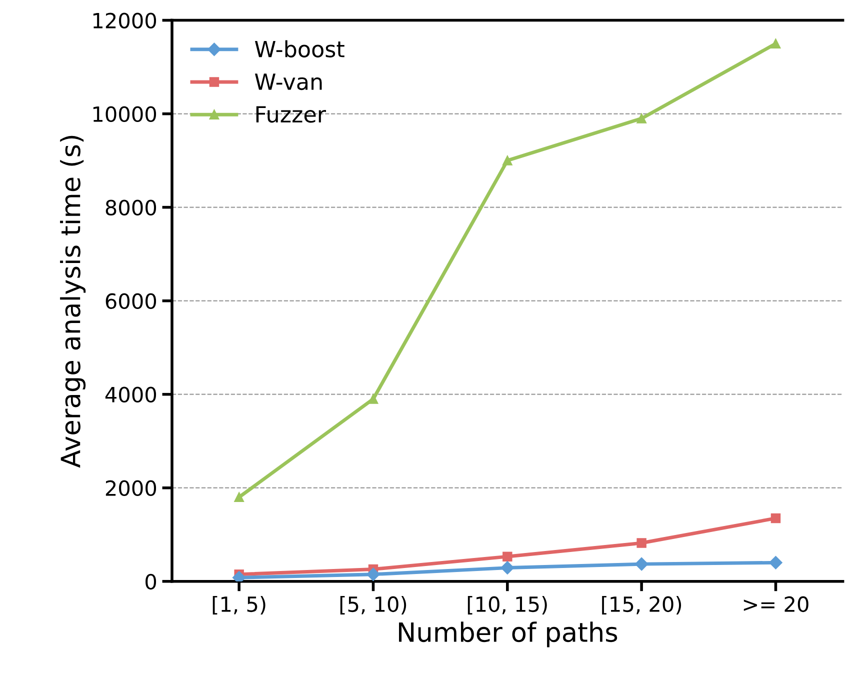 The image size is (860, 676). Describe the element at coordinates (776, 604) in the screenshot. I see `x-tick-label: >= 20` at that location.